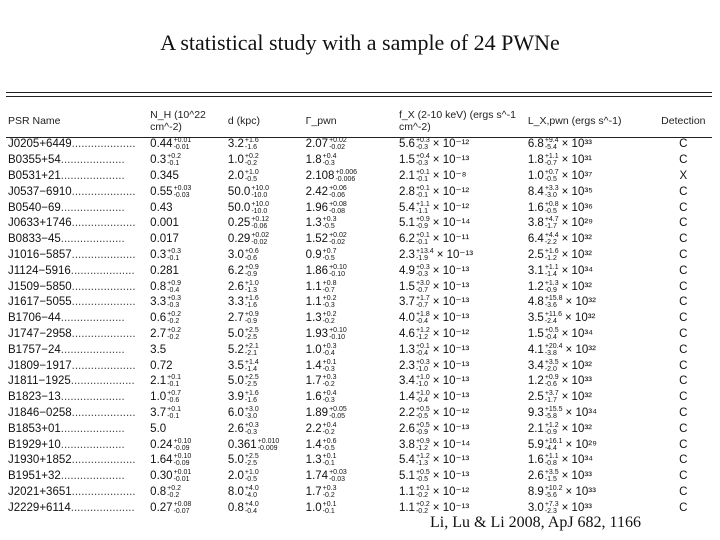 The image size is (720, 540). Describe the element at coordinates (423, 429) in the screenshot. I see `error-bars: +0.5 -0.9` at that location.